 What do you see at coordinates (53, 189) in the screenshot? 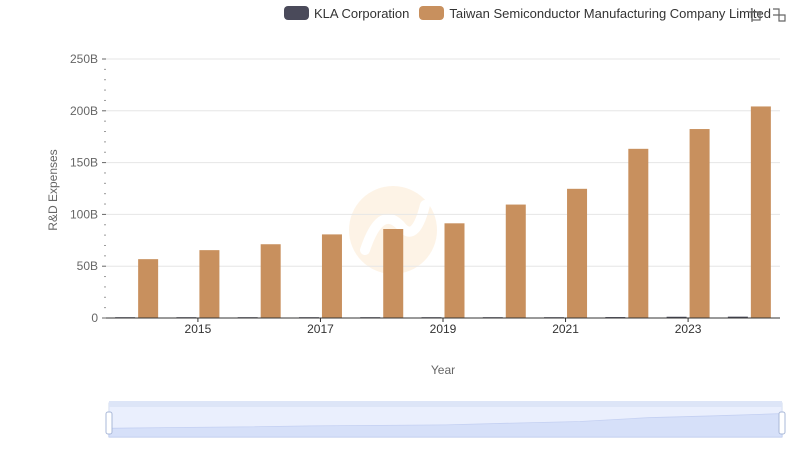
I see `y-axis-label: R&D Expenses` at bounding box center [53, 189].